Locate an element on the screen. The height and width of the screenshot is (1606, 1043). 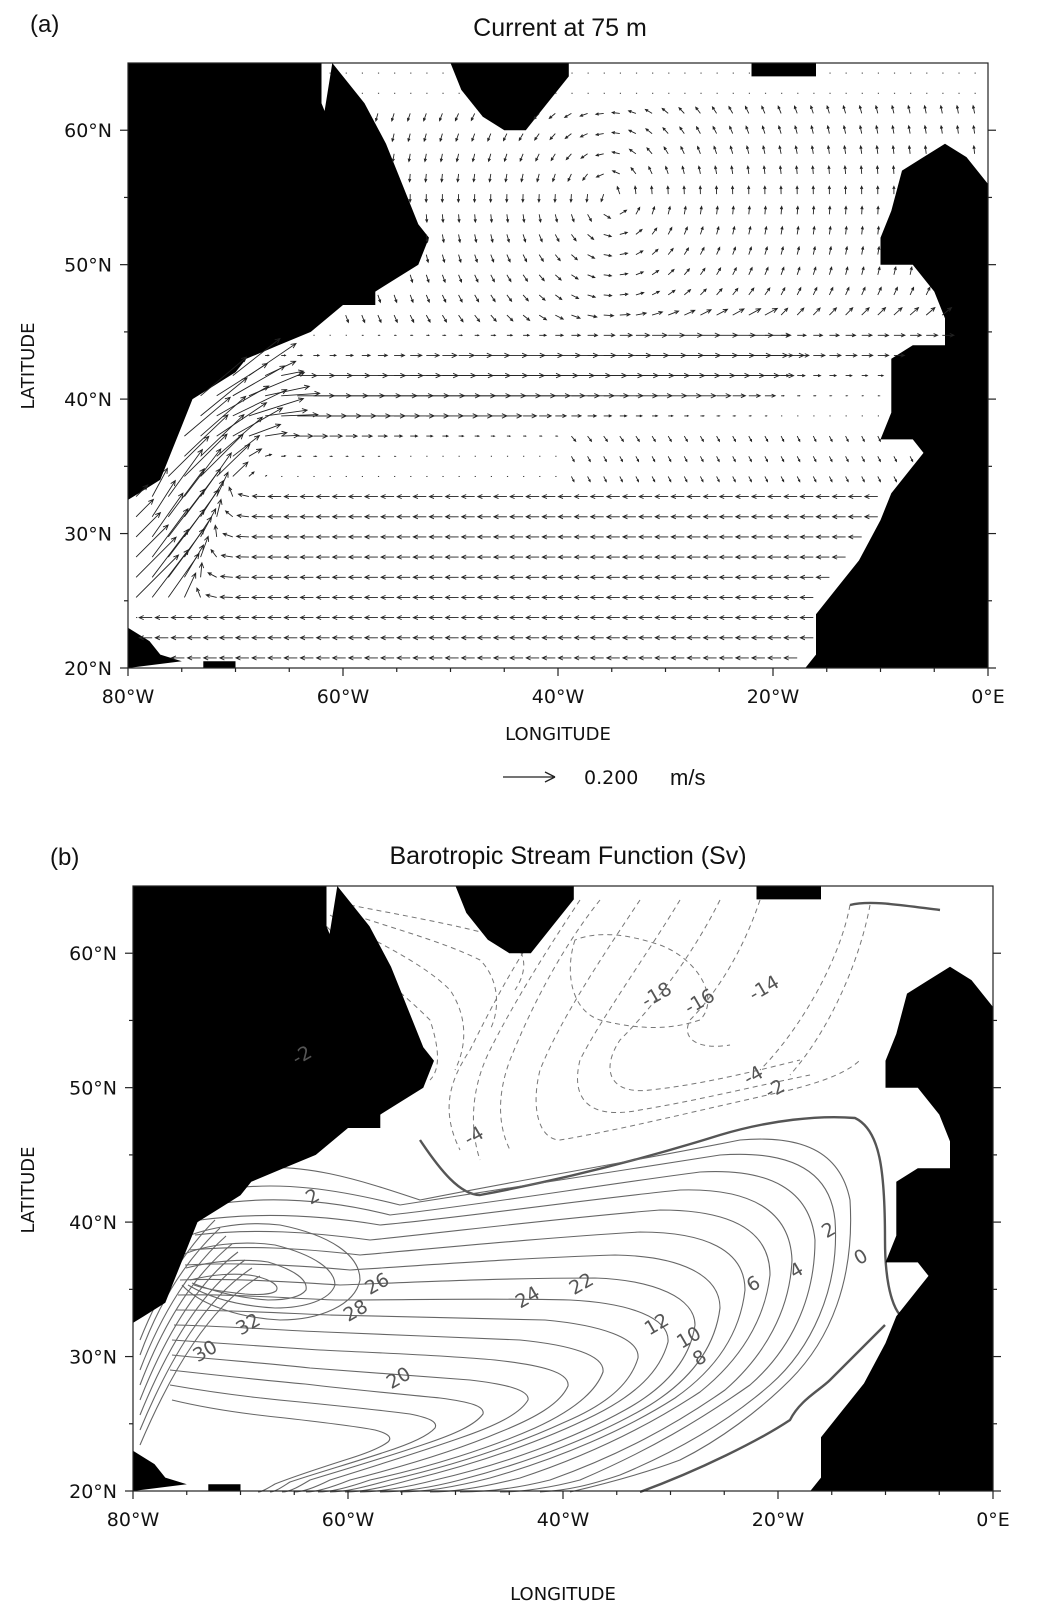
x-tick-label: 80°W is located at coordinates (133, 1520).